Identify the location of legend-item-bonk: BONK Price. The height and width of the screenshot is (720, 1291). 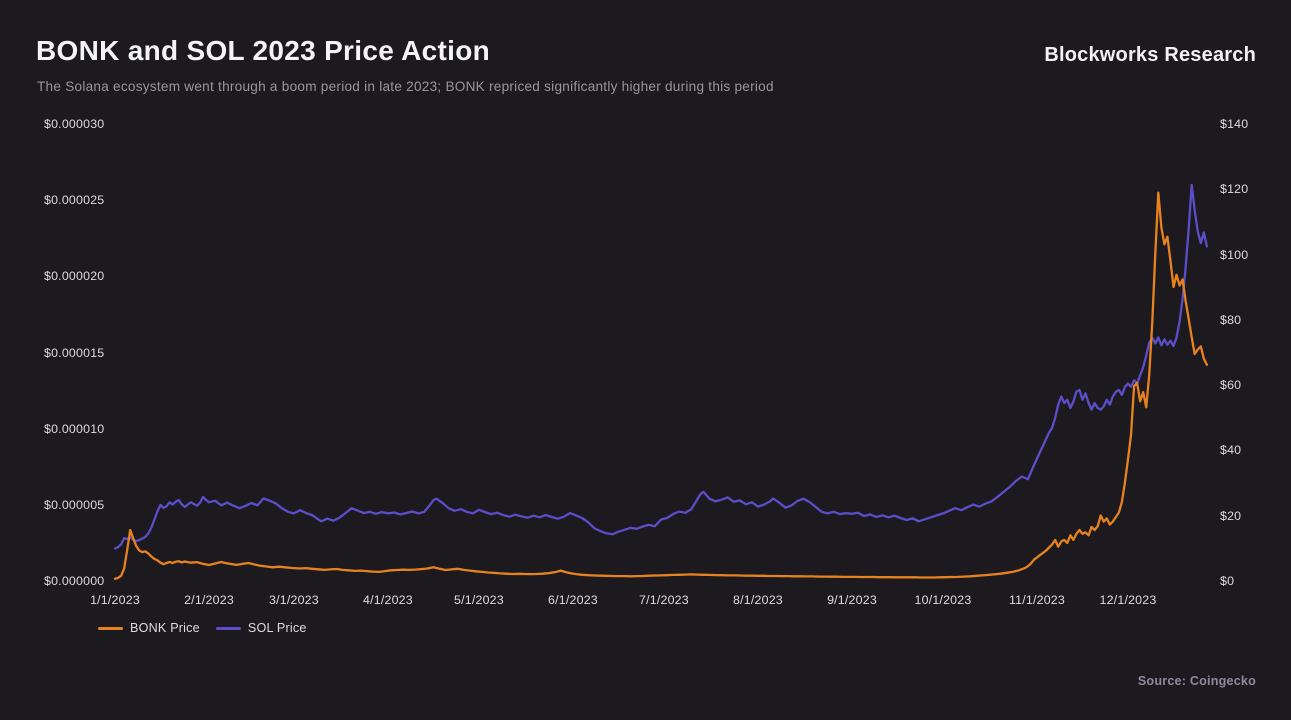
(149, 628).